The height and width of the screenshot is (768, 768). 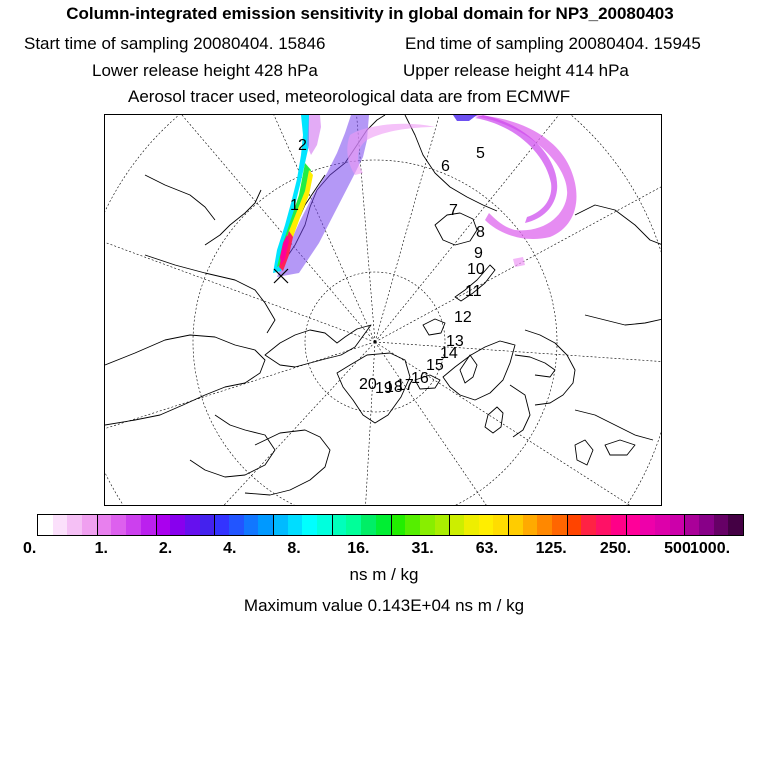 I want to click on colorbar-tick-label: 1000., so click(x=710, y=548).